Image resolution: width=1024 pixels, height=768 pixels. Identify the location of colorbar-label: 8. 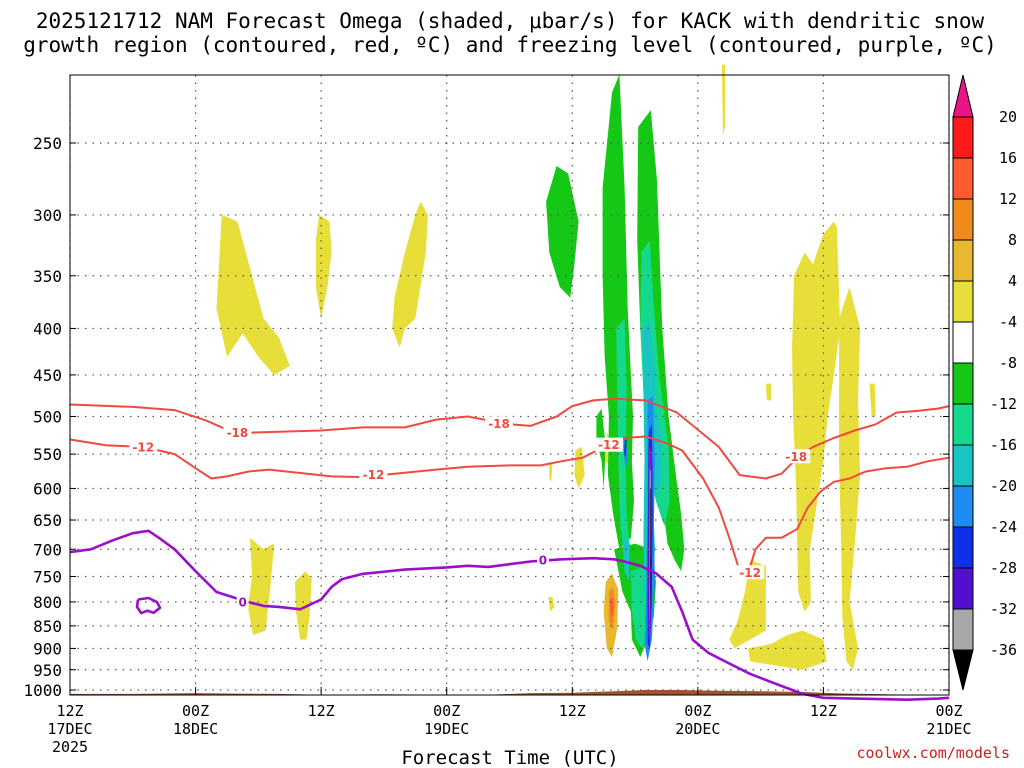
(1012, 240).